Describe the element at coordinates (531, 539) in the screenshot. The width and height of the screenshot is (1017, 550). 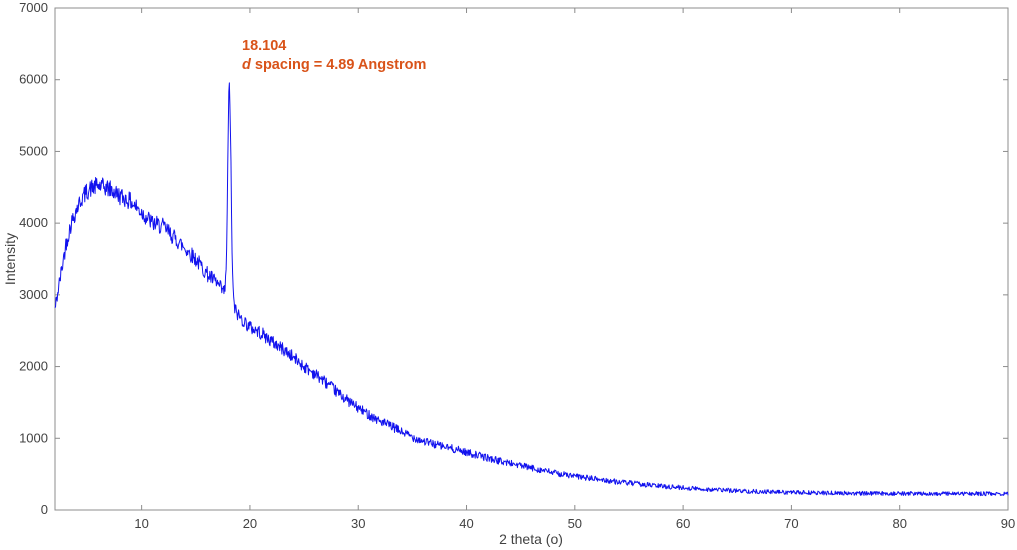
I see `x-axis-label: 2 theta (o)` at that location.